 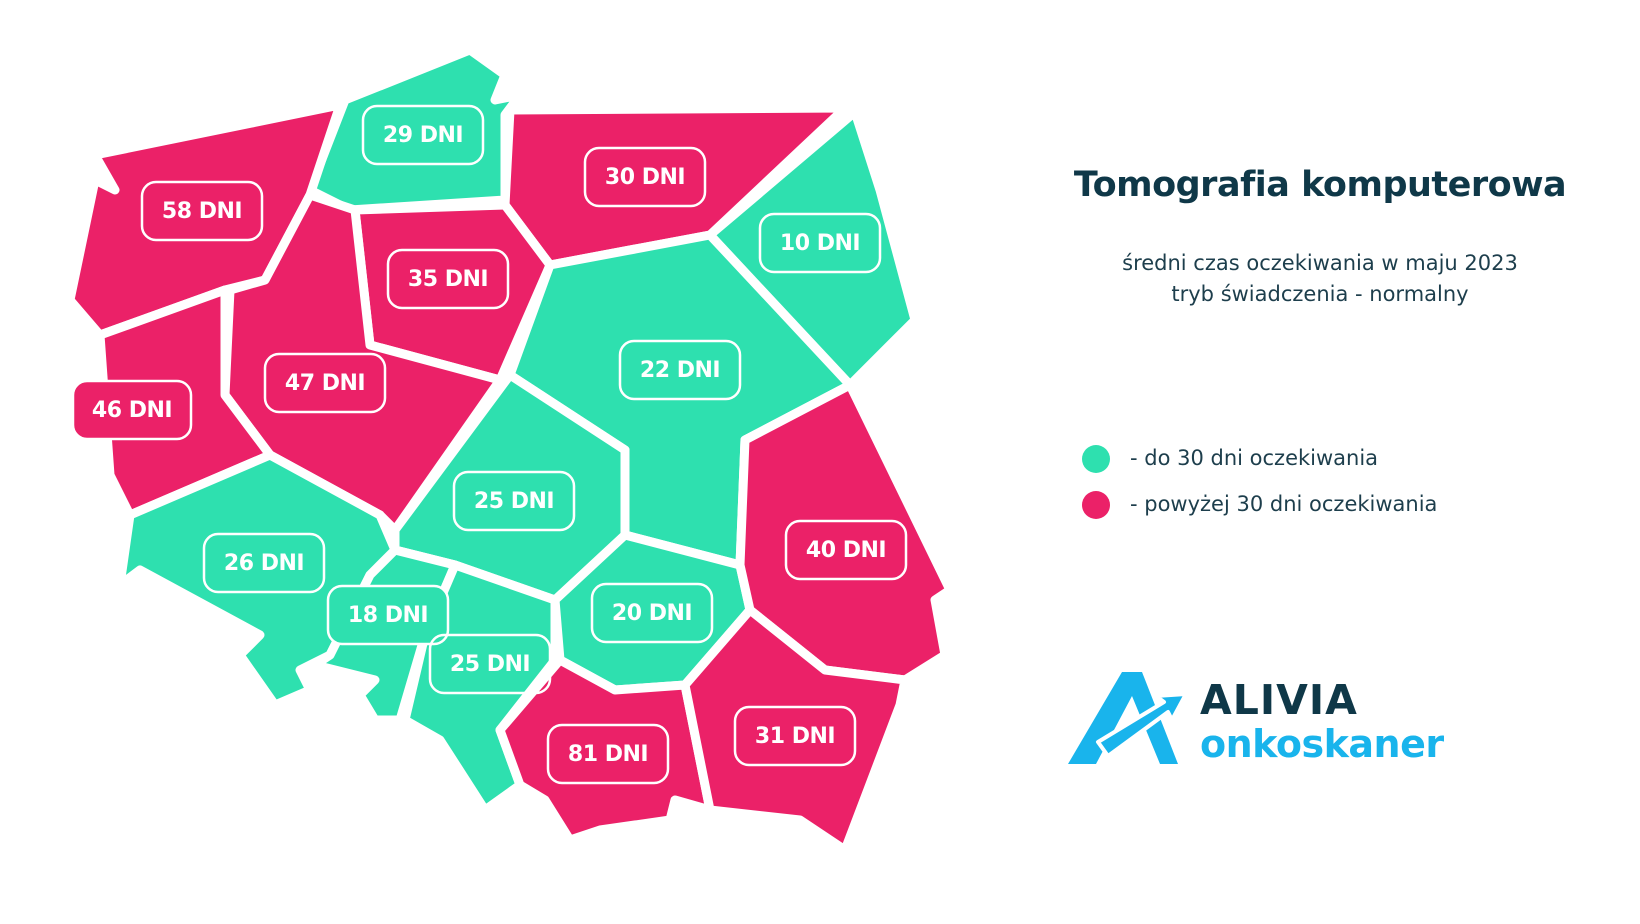 I want to click on logo-subname: onkoskaner, so click(x=1322, y=744).